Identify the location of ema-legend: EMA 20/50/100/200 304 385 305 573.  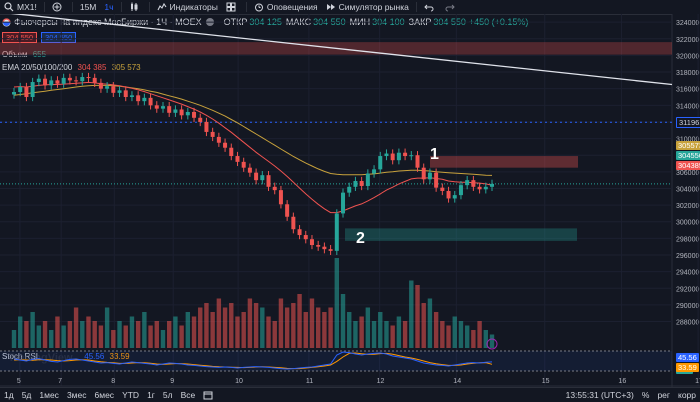
(74, 67).